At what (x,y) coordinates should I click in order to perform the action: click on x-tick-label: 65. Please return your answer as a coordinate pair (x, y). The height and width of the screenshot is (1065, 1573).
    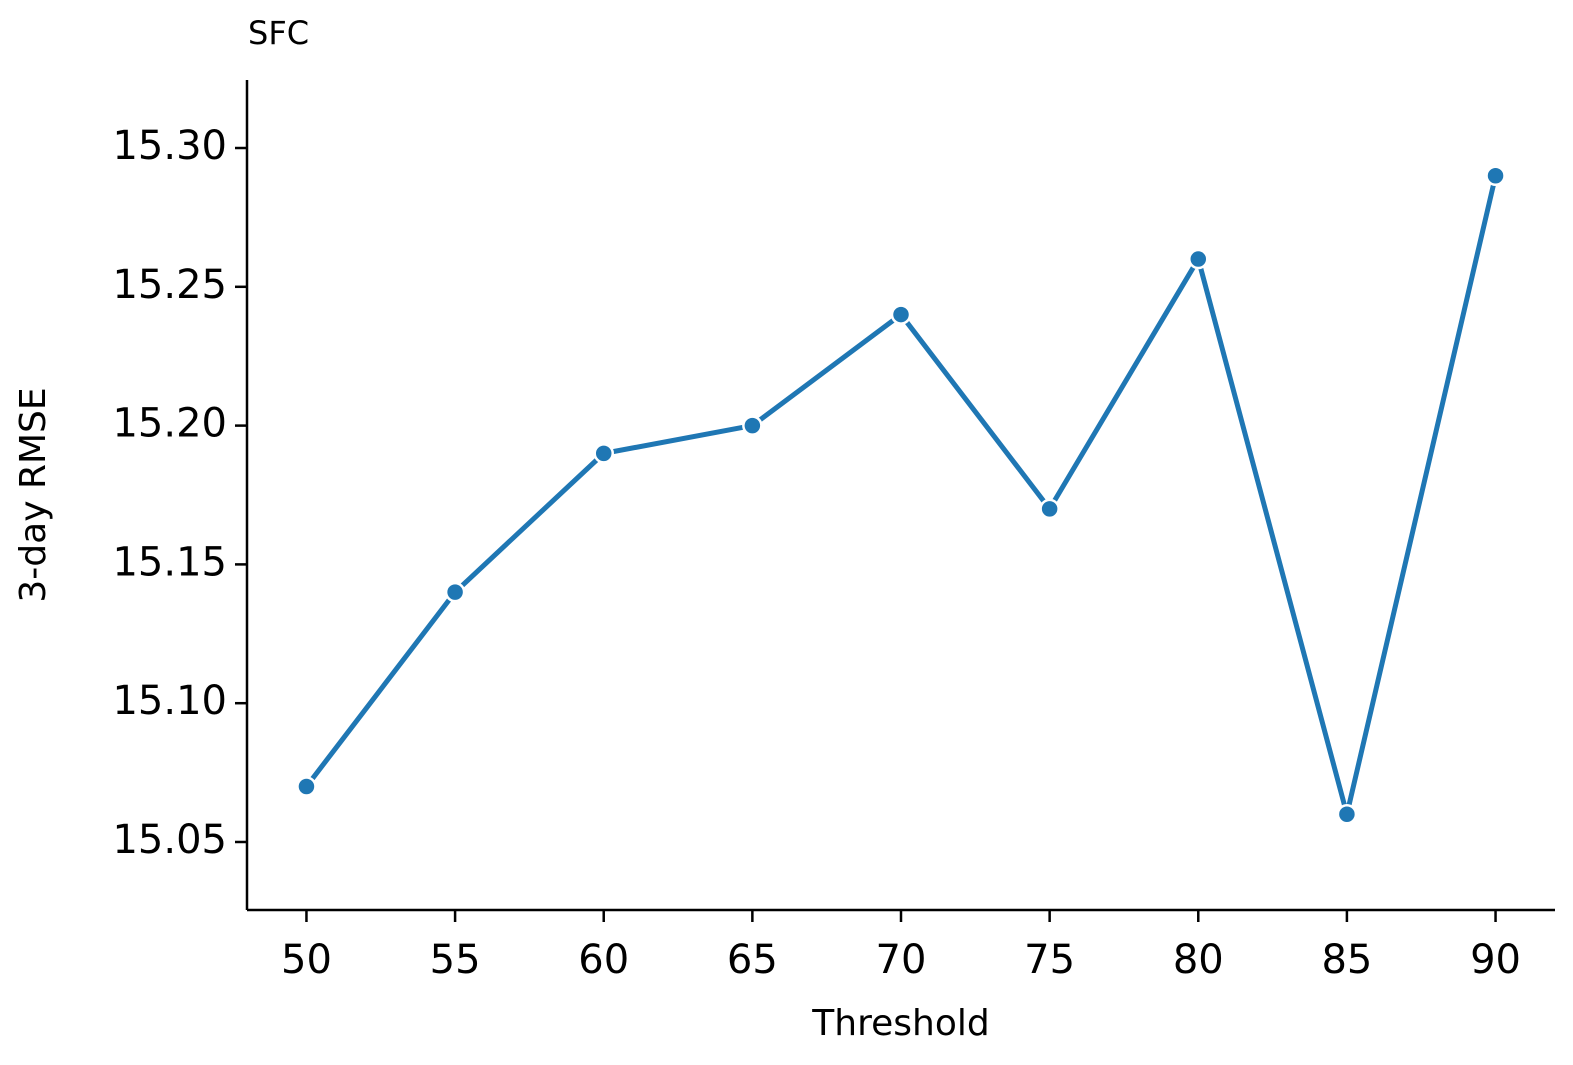
    Looking at the image, I should click on (752, 960).